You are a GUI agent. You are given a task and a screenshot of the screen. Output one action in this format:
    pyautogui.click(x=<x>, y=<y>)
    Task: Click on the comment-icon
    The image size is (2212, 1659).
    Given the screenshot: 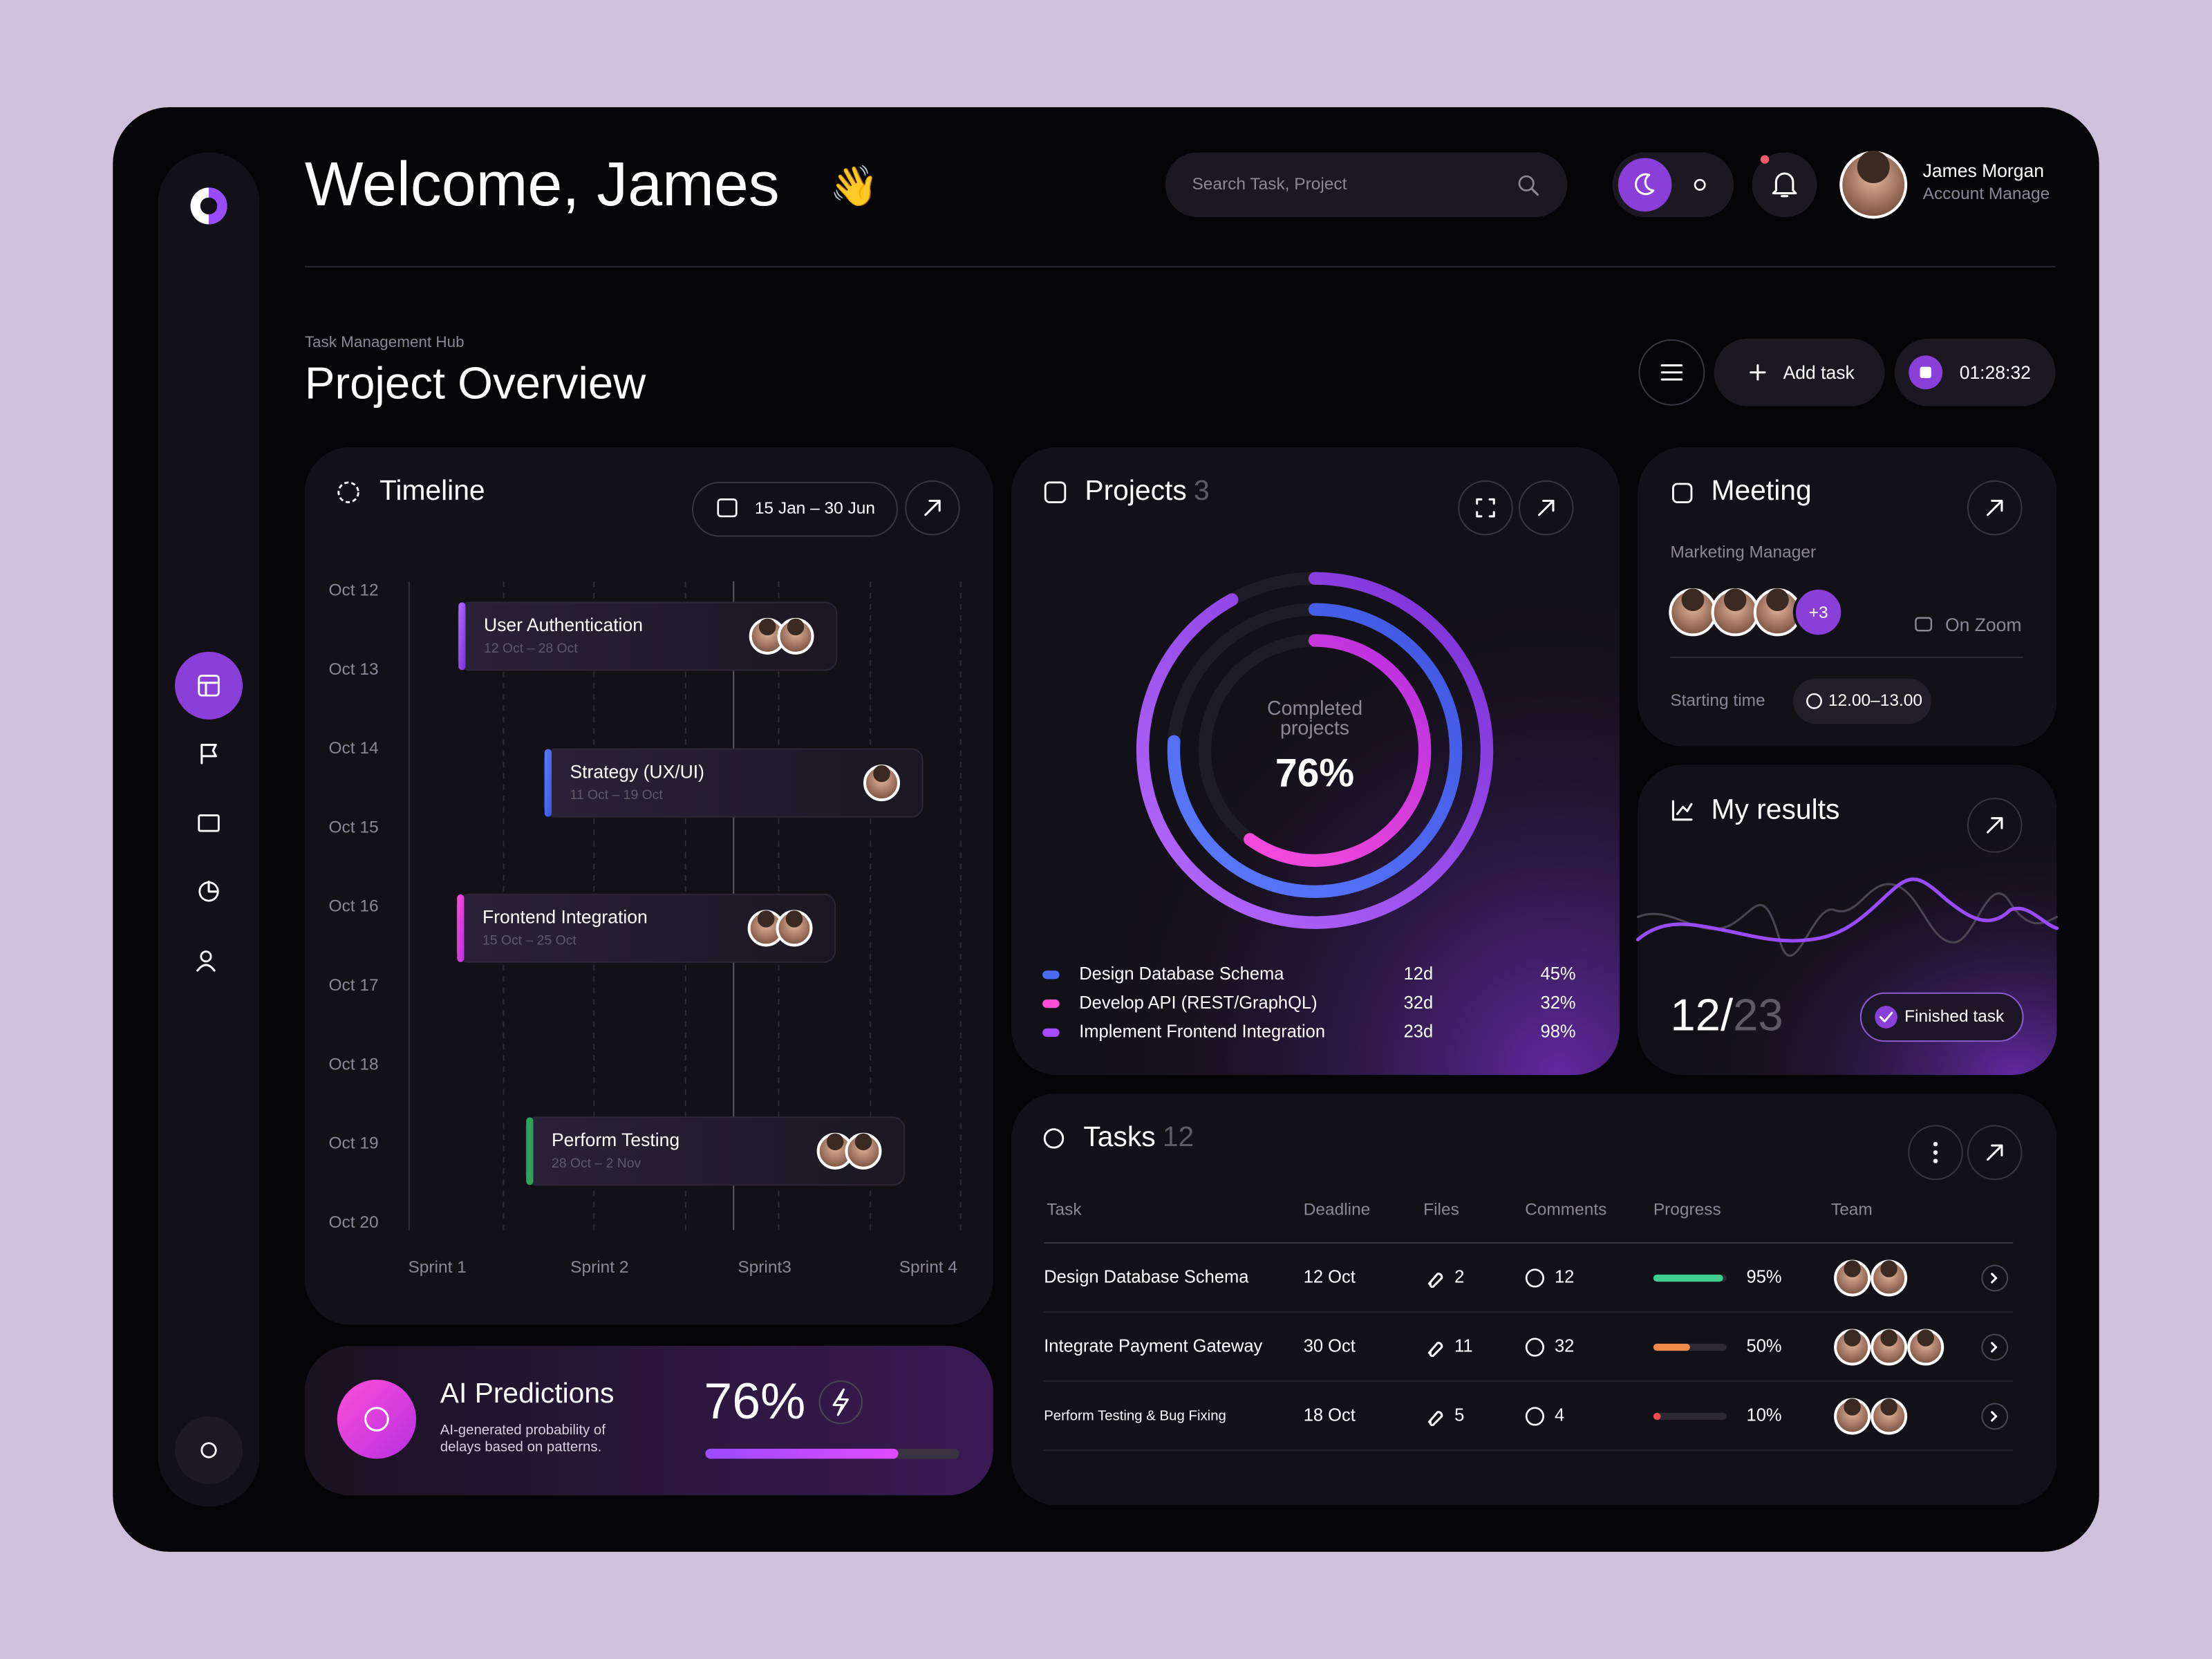 What is the action you would take?
    pyautogui.click(x=1535, y=1347)
    